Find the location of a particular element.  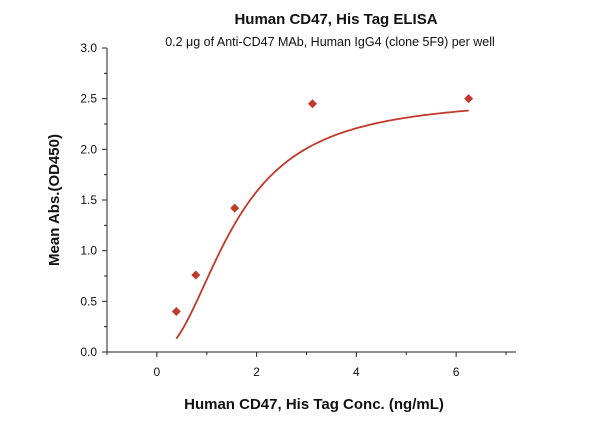

y-tick-label: 3.0 is located at coordinates (88, 48).